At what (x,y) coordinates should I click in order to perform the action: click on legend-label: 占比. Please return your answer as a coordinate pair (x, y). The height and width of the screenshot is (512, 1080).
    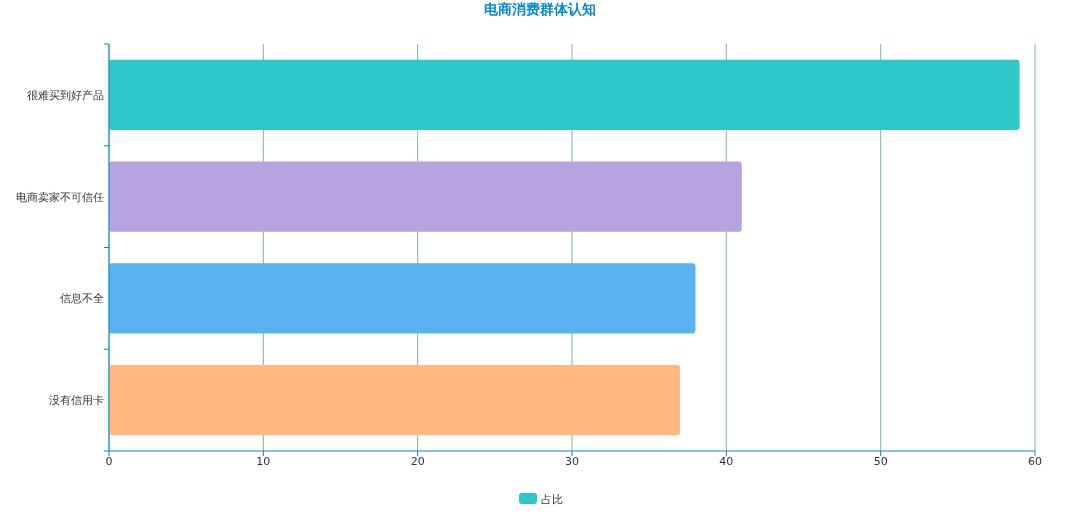
    Looking at the image, I should click on (552, 499).